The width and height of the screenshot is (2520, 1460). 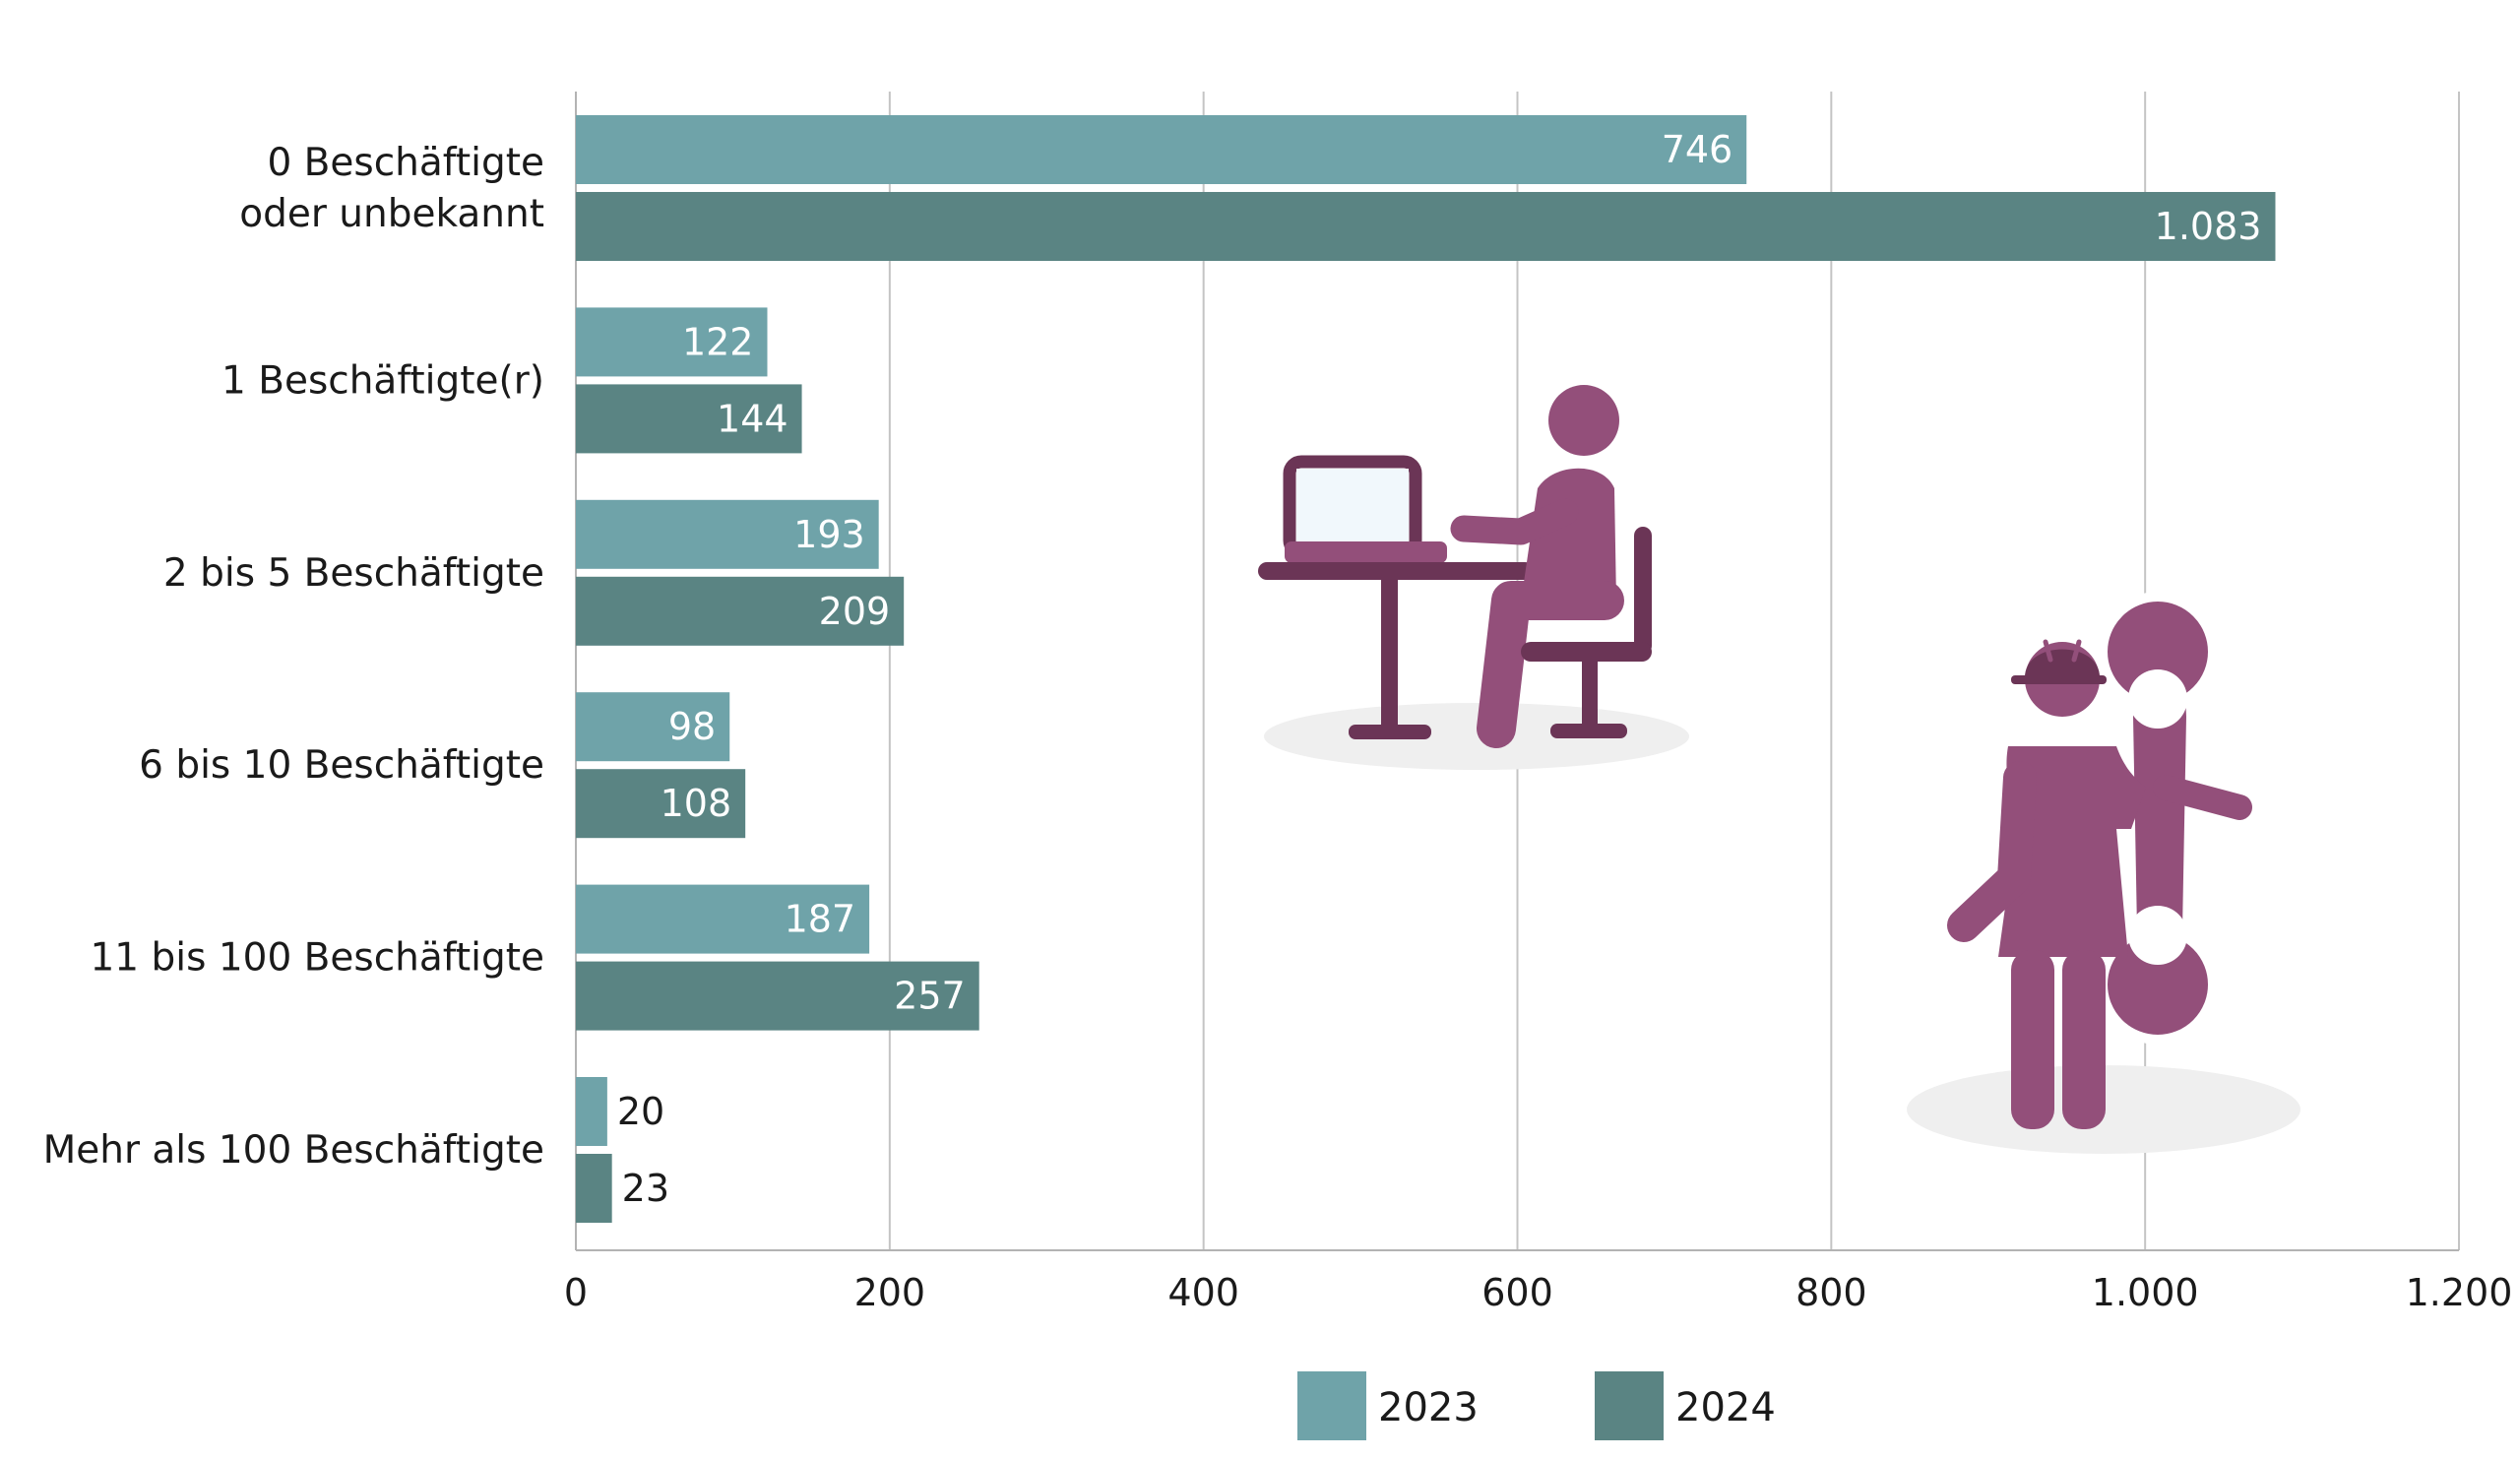 What do you see at coordinates (1629, 1405) in the screenshot?
I see `legend-swatch-2024` at bounding box center [1629, 1405].